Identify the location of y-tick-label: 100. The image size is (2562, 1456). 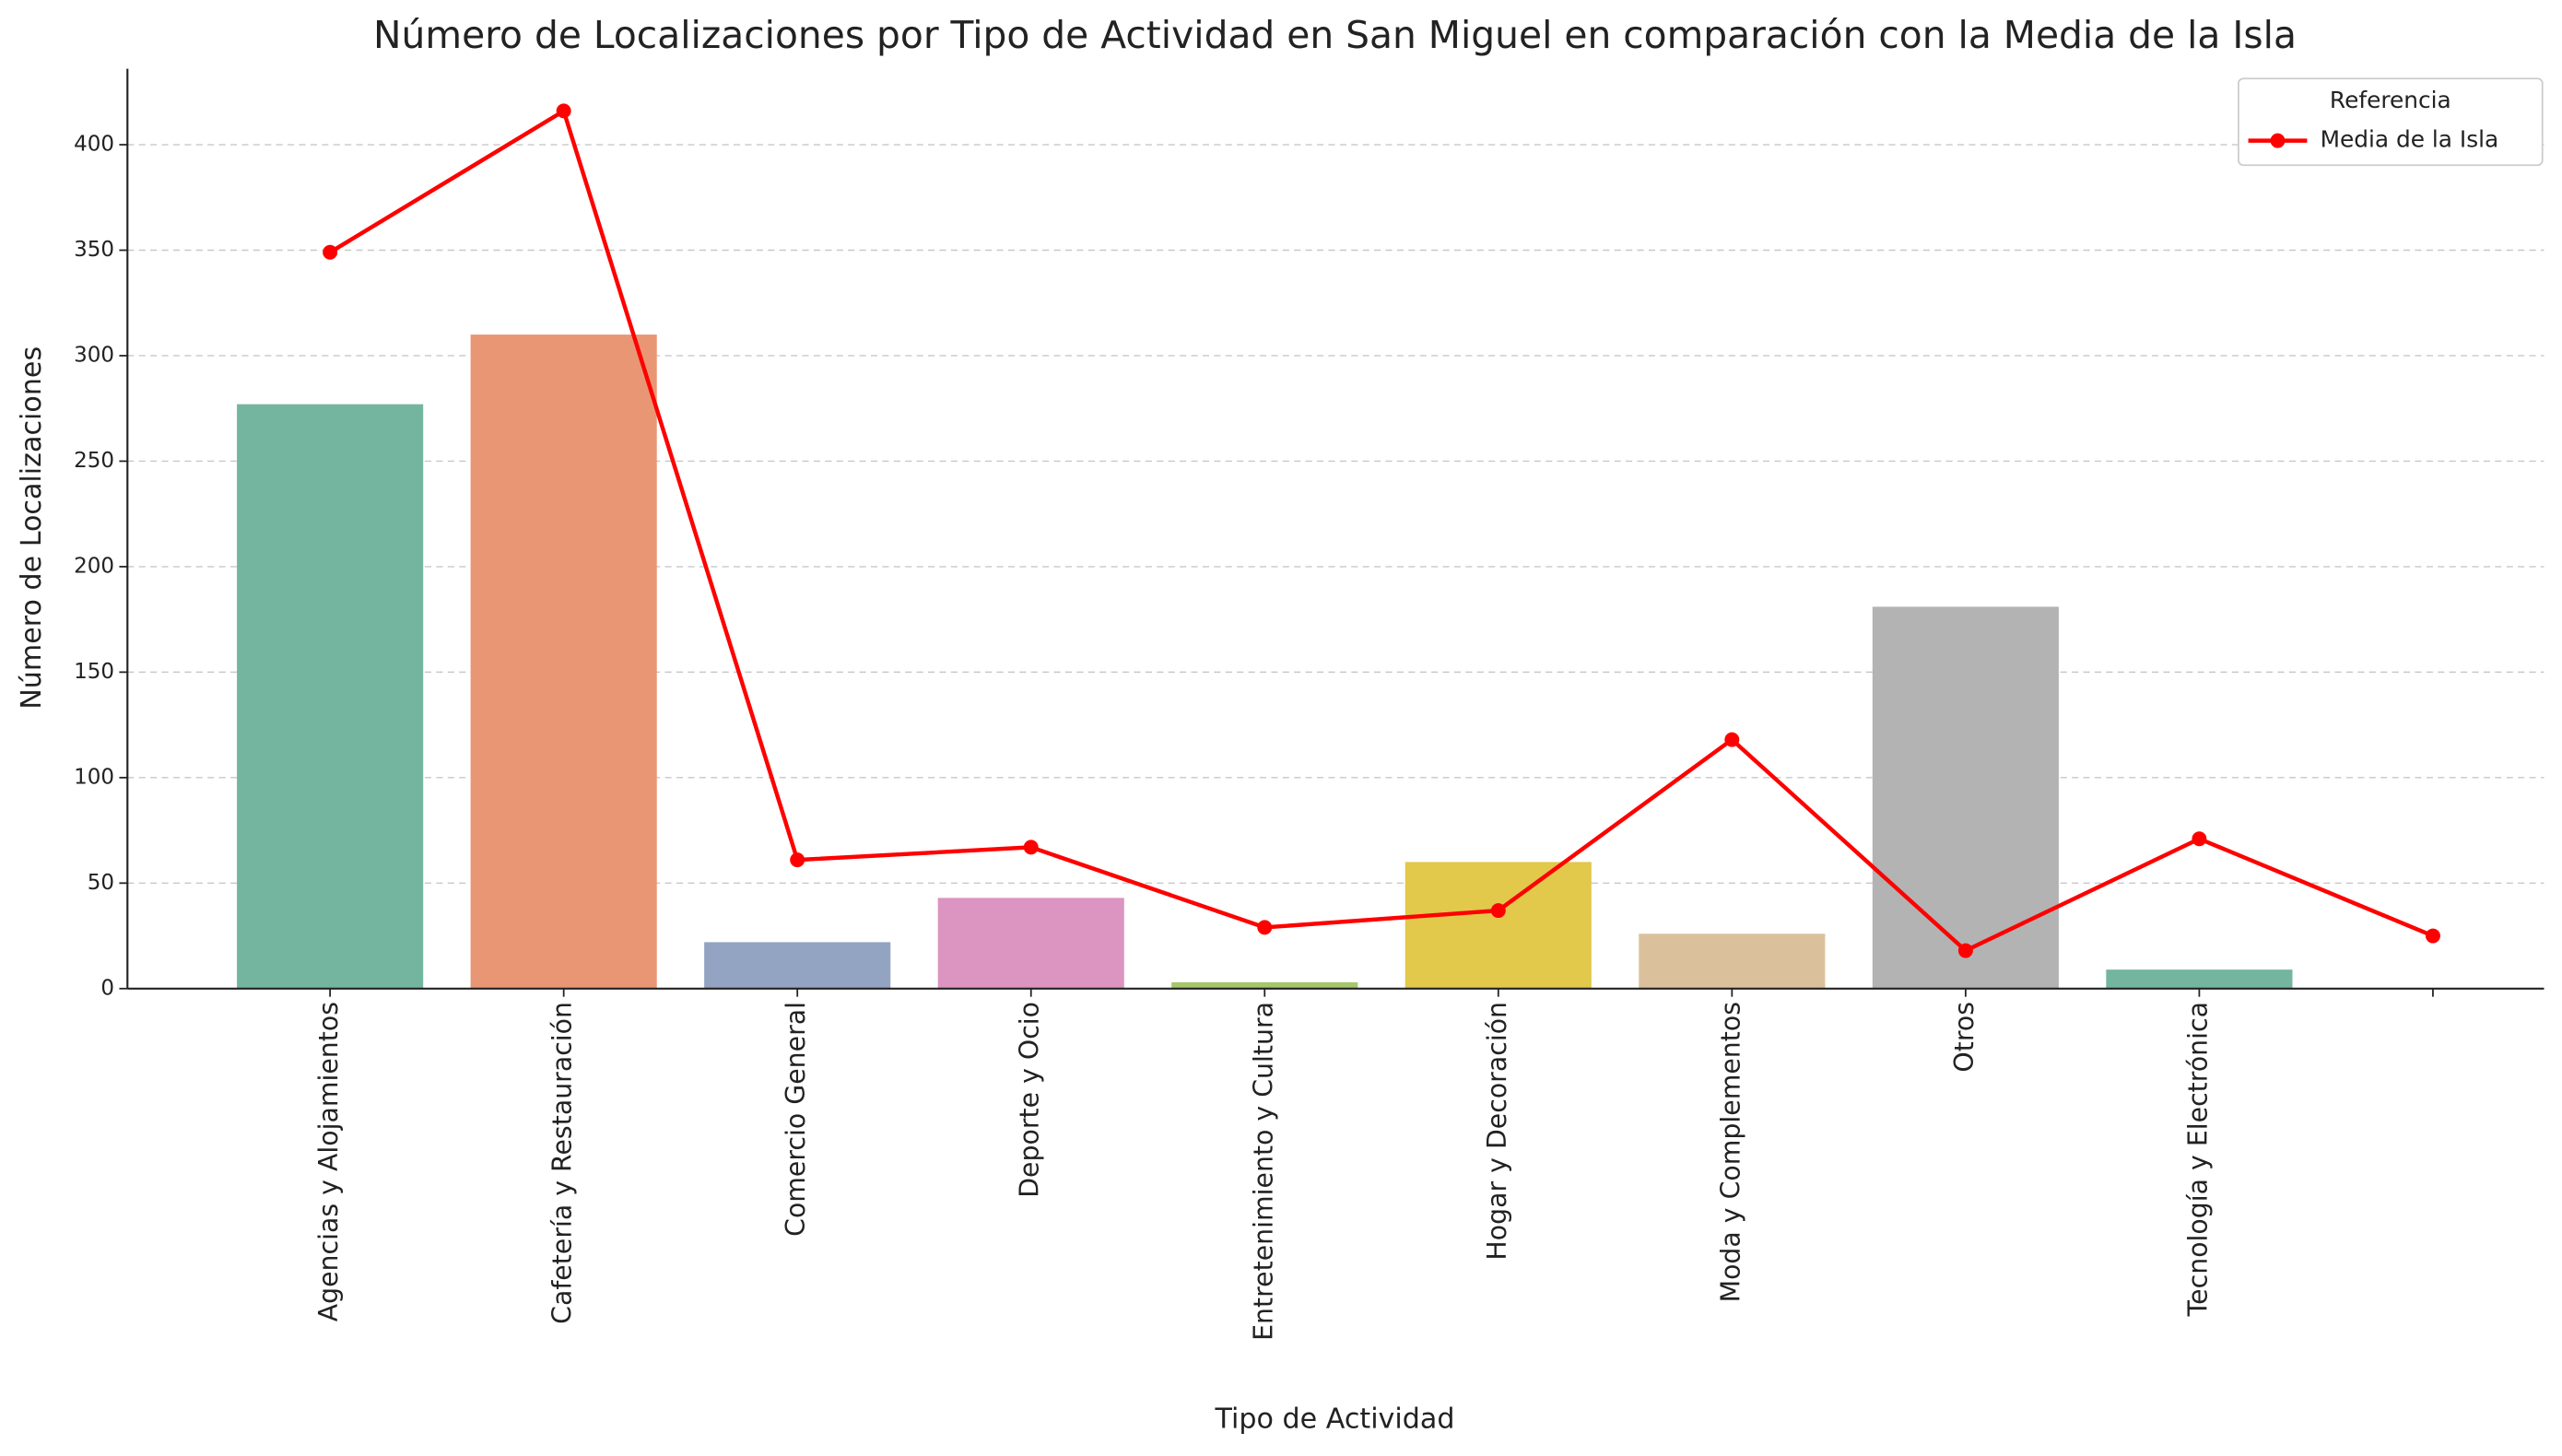
(94, 777).